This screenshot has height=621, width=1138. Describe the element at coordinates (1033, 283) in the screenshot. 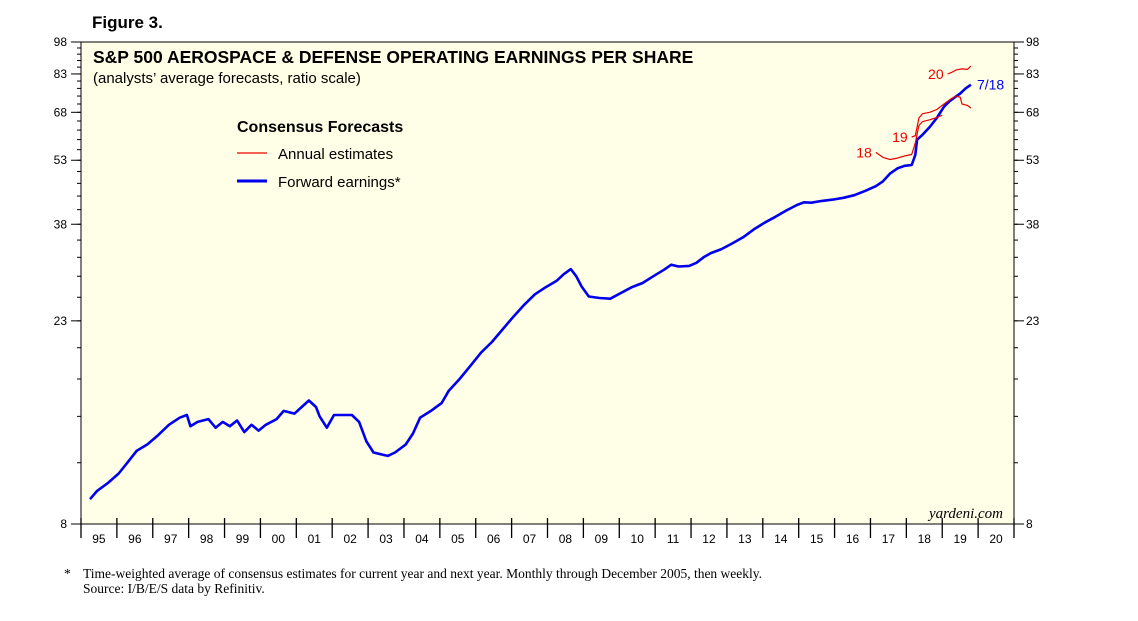

I see `y-axis-right-labels: 8 23 38 53 68 83 98` at that location.